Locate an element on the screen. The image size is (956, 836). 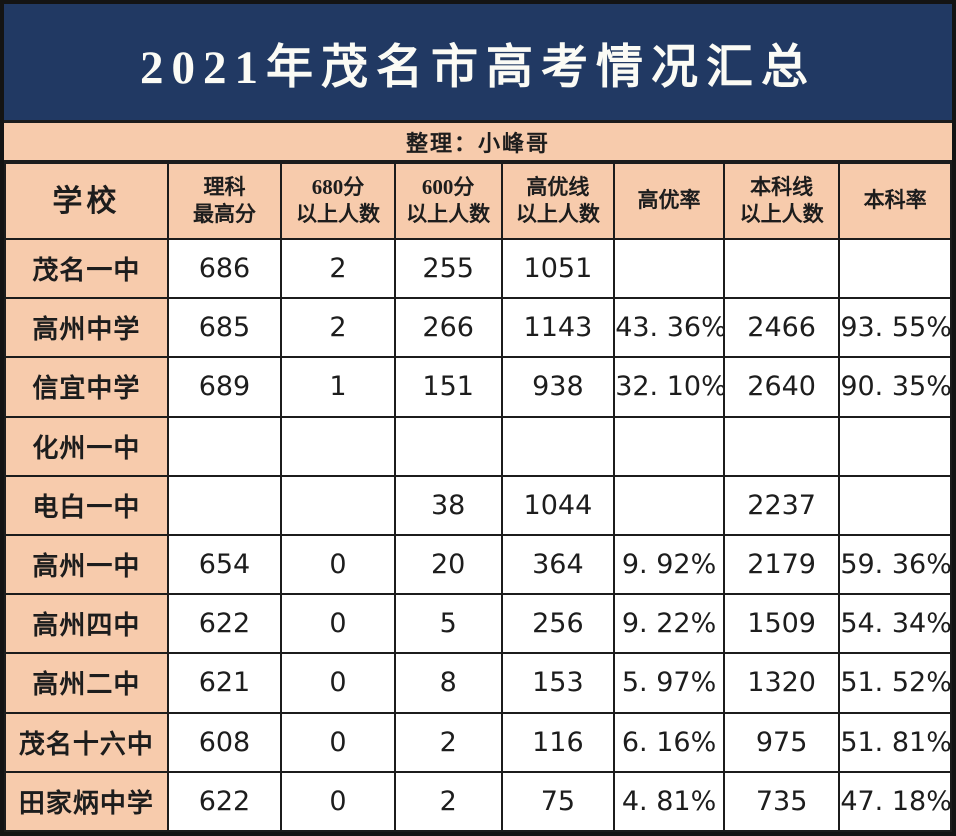
data-cell: 93. 55% is located at coordinates (895, 328).